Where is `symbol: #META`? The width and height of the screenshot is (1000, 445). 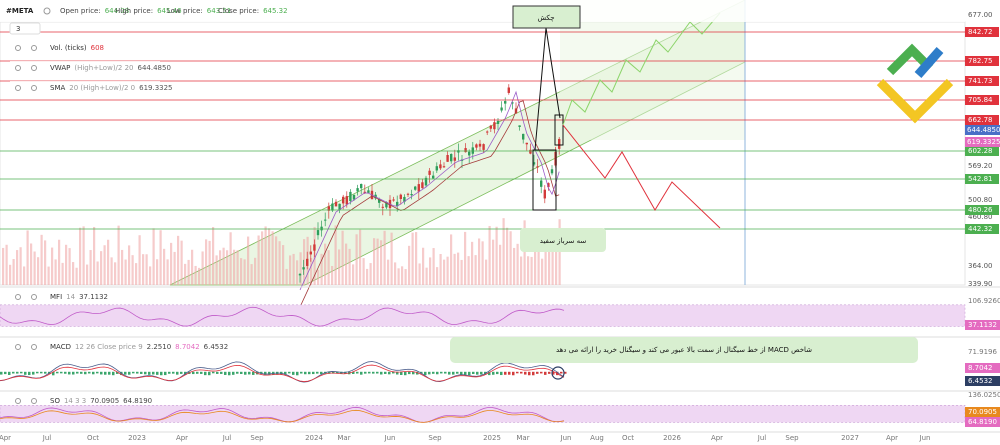 symbol: #META is located at coordinates (20, 11).